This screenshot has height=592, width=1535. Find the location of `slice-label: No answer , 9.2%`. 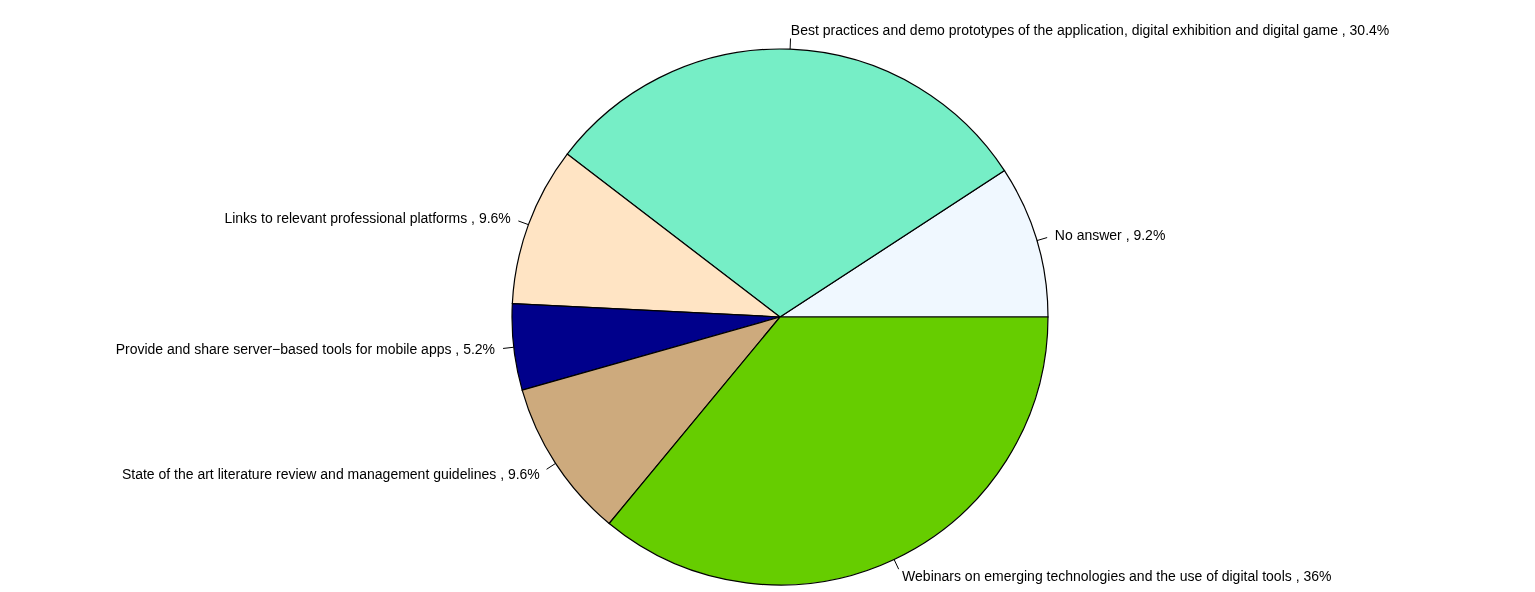

slice-label: No answer , 9.2% is located at coordinates (1110, 235).